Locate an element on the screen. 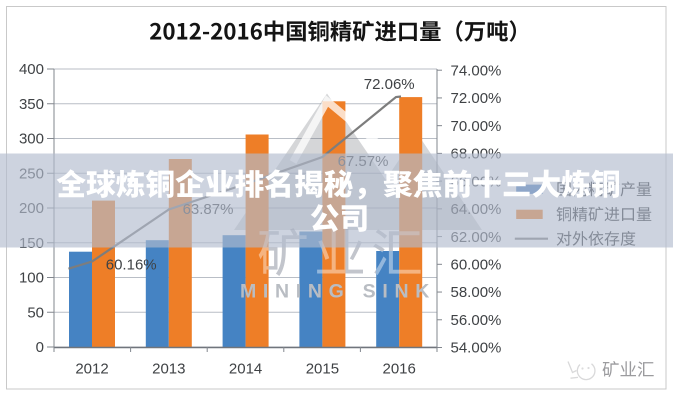  svg-text: 2015 is located at coordinates (322, 369).